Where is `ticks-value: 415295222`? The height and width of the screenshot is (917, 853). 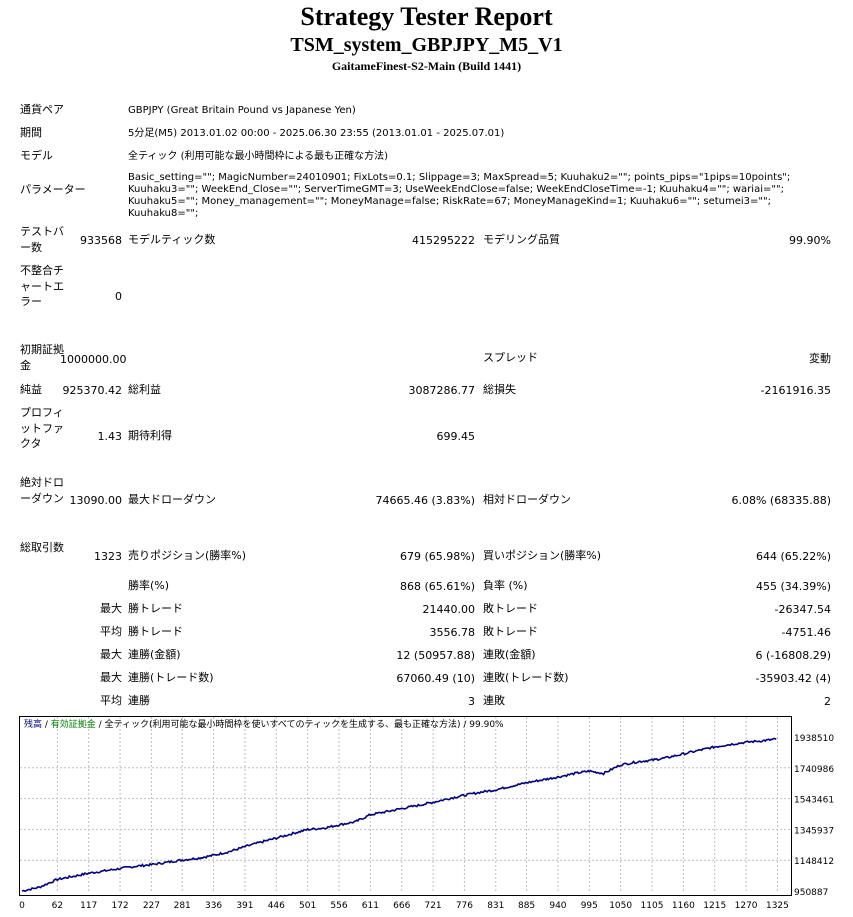 ticks-value: 415295222 is located at coordinates (443, 240).